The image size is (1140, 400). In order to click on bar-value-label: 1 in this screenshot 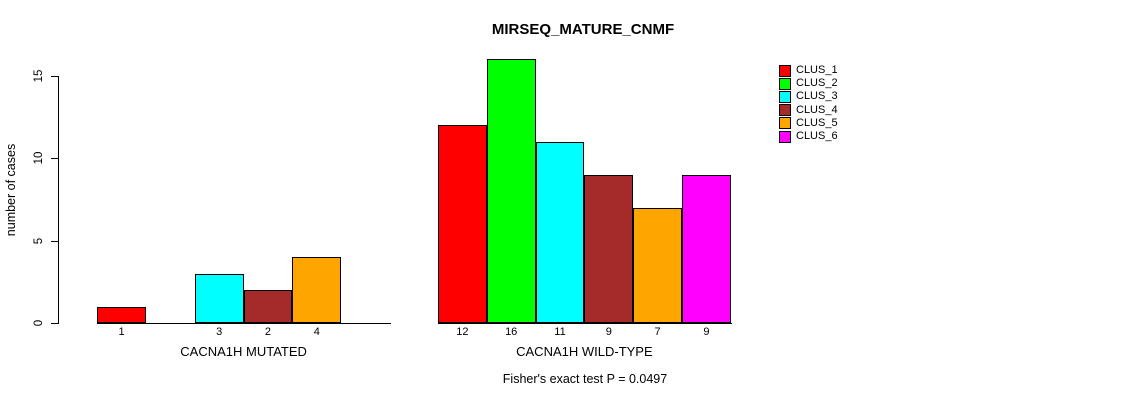, I will do `click(121, 332)`.